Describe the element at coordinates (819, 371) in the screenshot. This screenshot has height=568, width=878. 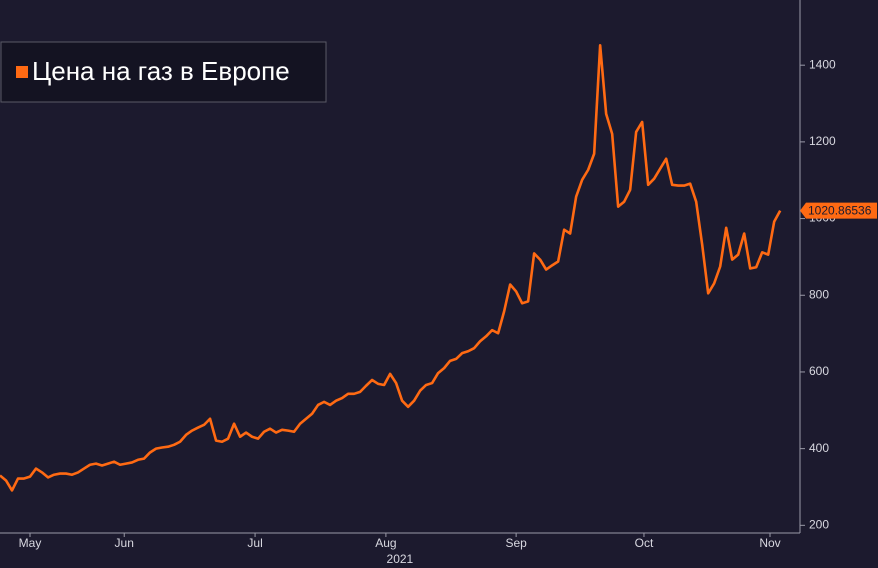
I see `y-tick-label: 600` at that location.